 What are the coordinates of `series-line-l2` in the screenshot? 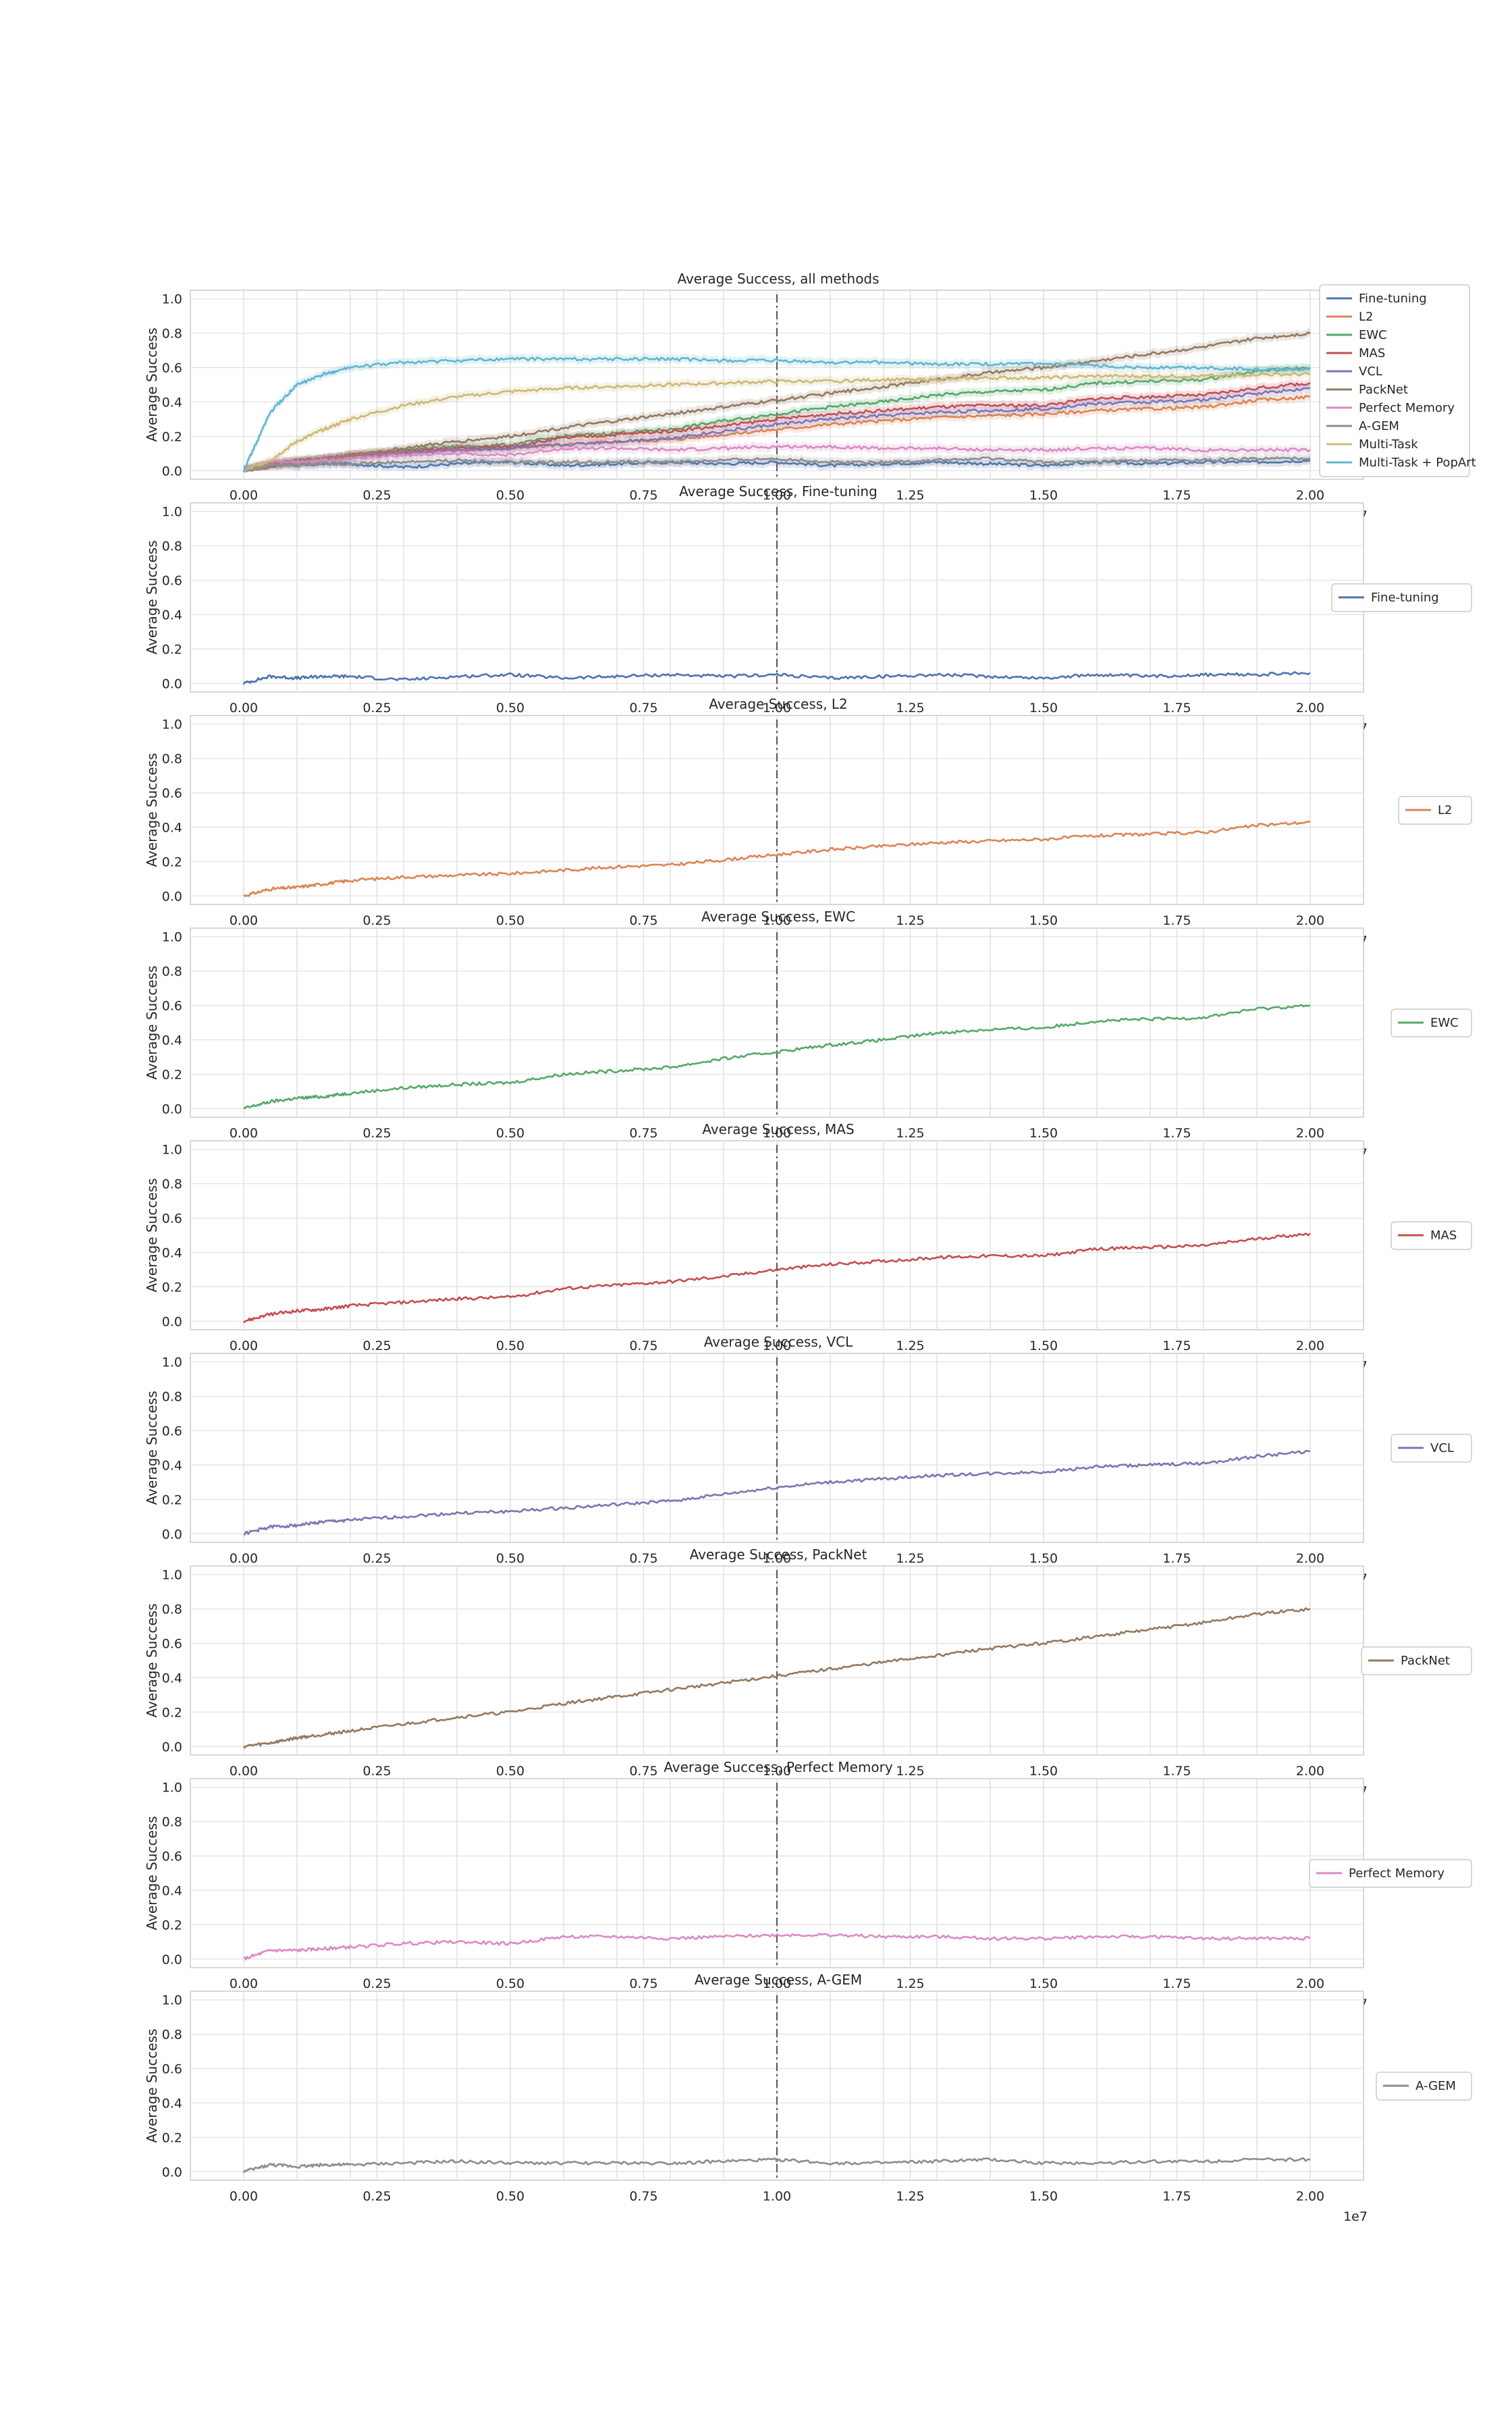 It's located at (777, 859).